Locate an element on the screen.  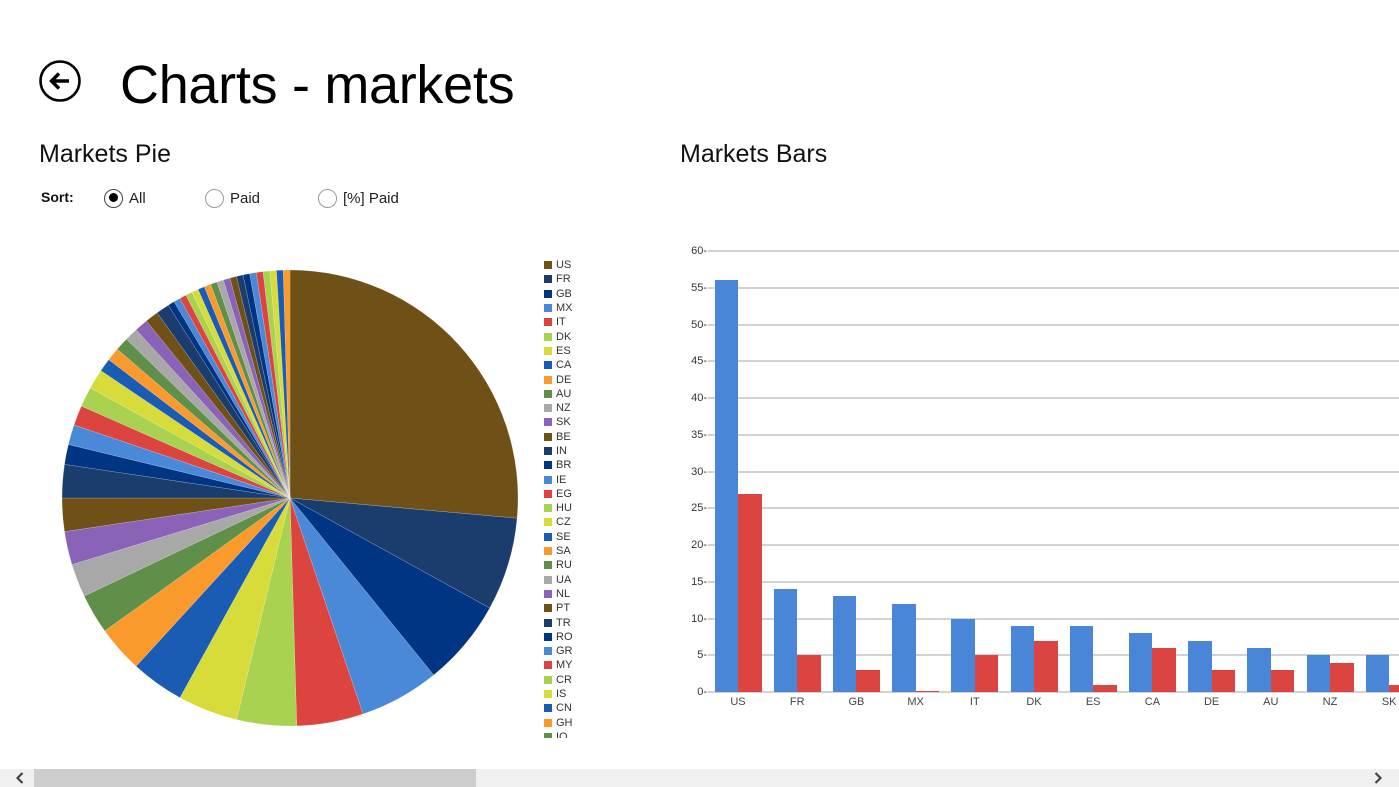
legend-label: US is located at coordinates (564, 265).